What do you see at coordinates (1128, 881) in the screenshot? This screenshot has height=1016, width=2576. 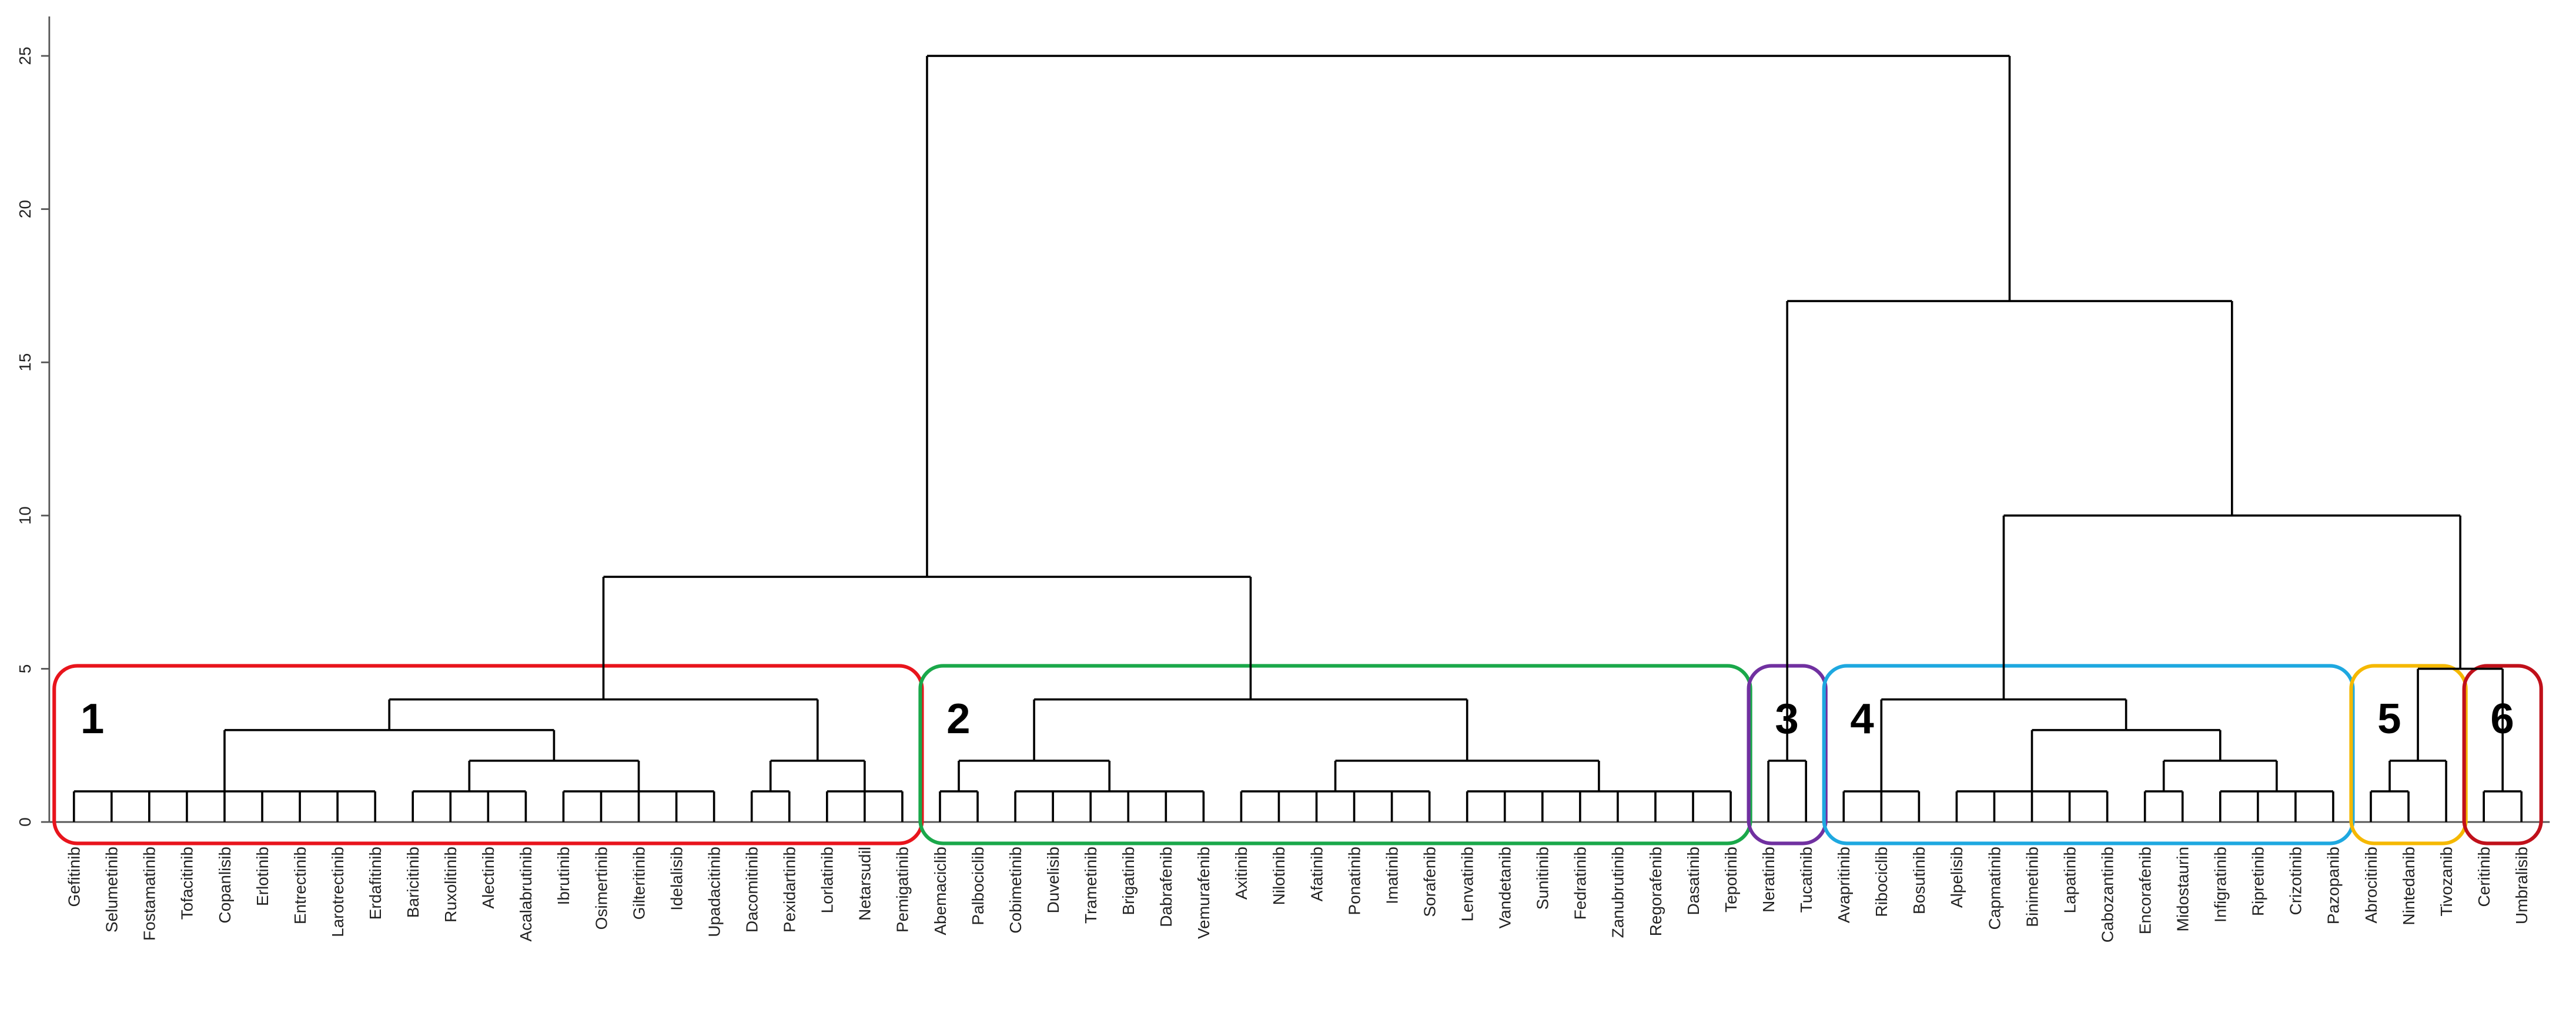 I see `leaf-label: Brigatinib` at bounding box center [1128, 881].